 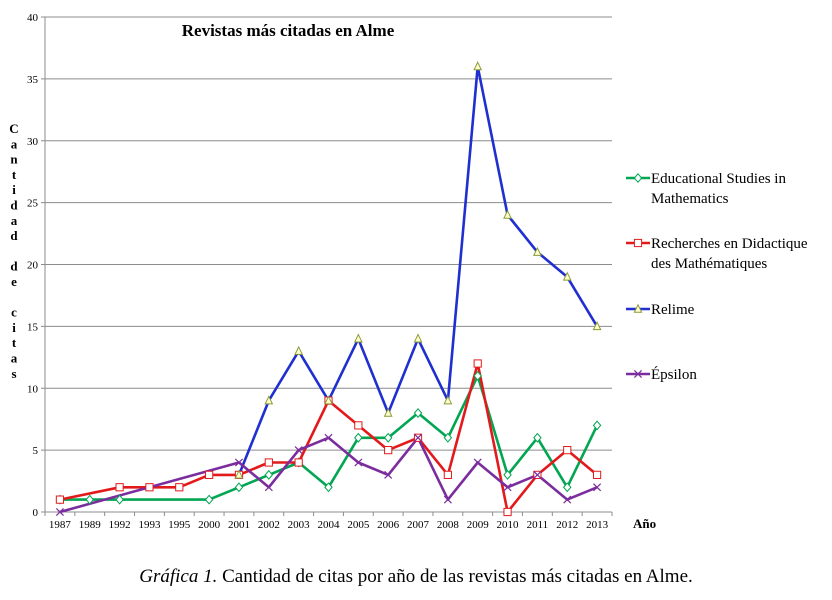 What do you see at coordinates (674, 374) in the screenshot?
I see `legend-label: Épsilon` at bounding box center [674, 374].